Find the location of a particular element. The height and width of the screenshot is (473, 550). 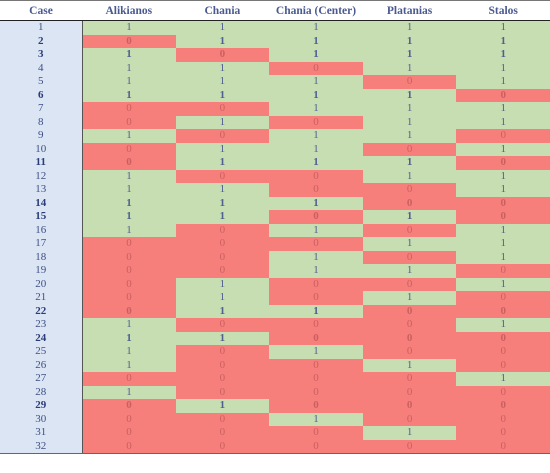

case-number-cell: 18 is located at coordinates (41, 257).